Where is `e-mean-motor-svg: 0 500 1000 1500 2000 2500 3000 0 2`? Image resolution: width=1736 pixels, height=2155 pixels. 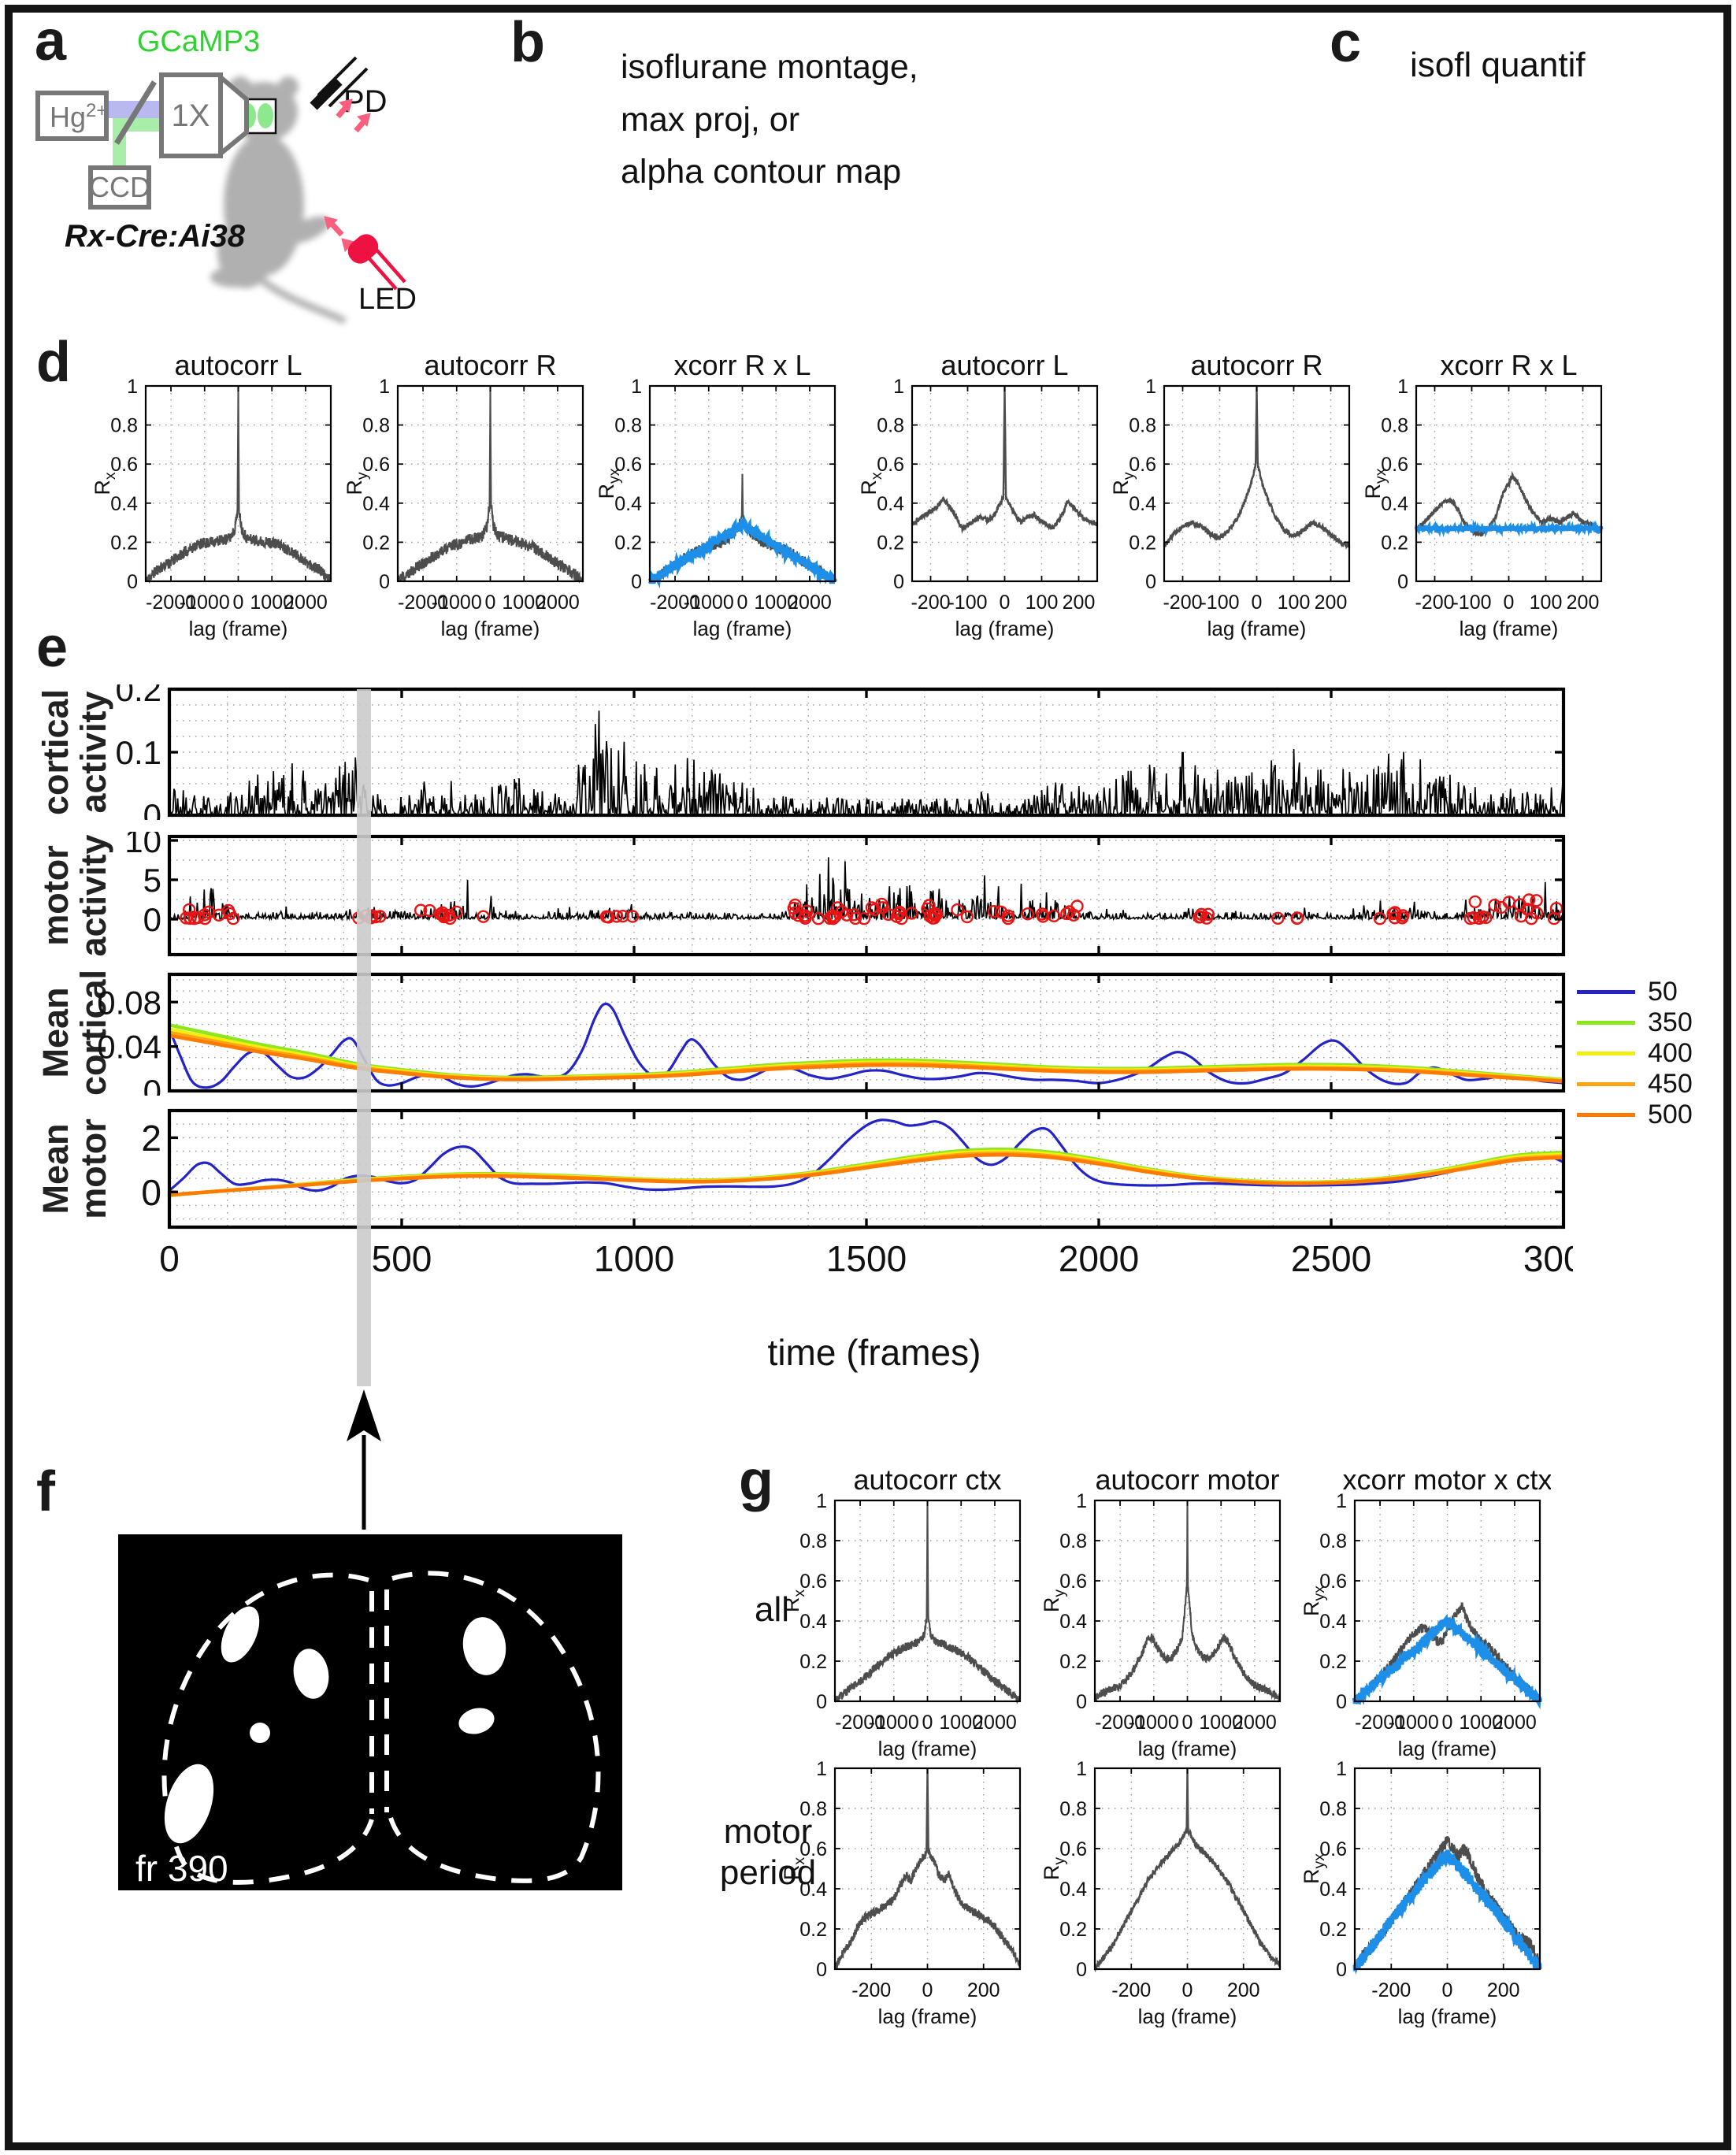 e-mean-motor-svg: 0 500 1000 1500 2000 2500 3000 0 2 is located at coordinates (872, 1193).